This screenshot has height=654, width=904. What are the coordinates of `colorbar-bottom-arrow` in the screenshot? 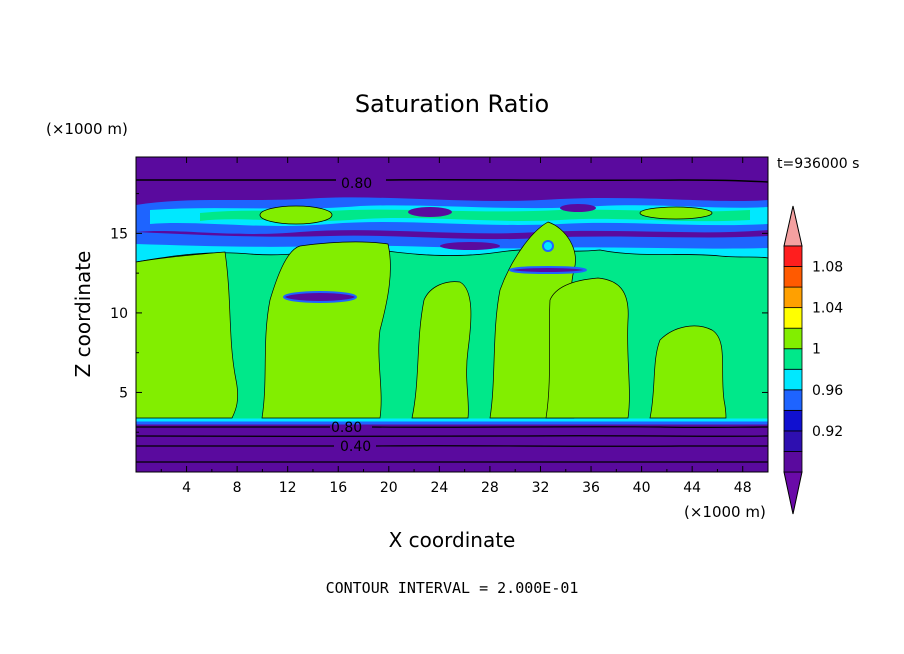 It's located at (793, 493).